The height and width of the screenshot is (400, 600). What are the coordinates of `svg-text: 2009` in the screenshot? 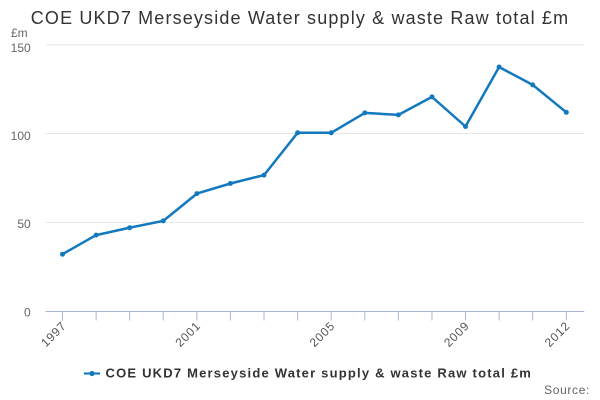 It's located at (456, 334).